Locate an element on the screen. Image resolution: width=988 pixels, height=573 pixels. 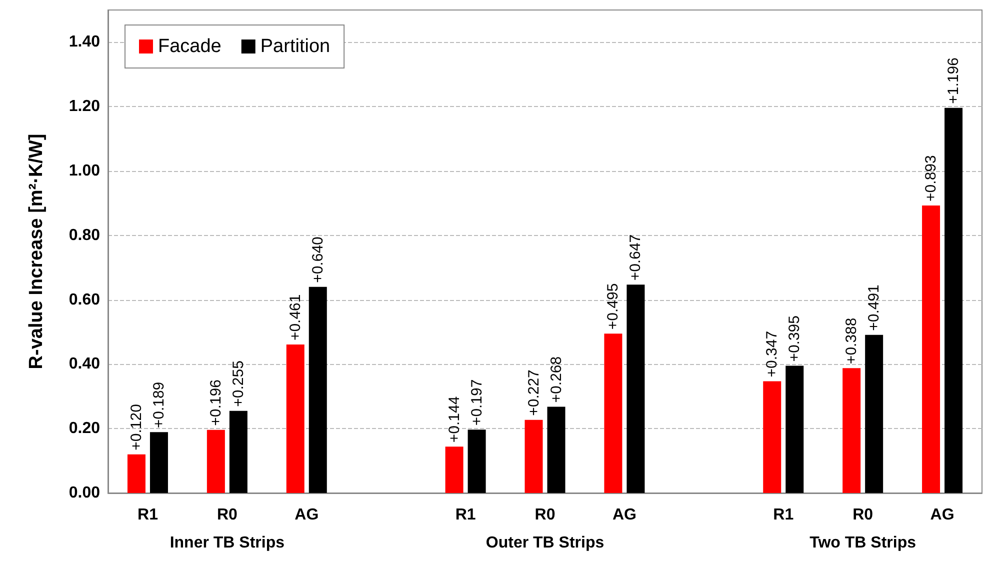
text: Inner TB Strips is located at coordinates (227, 543).